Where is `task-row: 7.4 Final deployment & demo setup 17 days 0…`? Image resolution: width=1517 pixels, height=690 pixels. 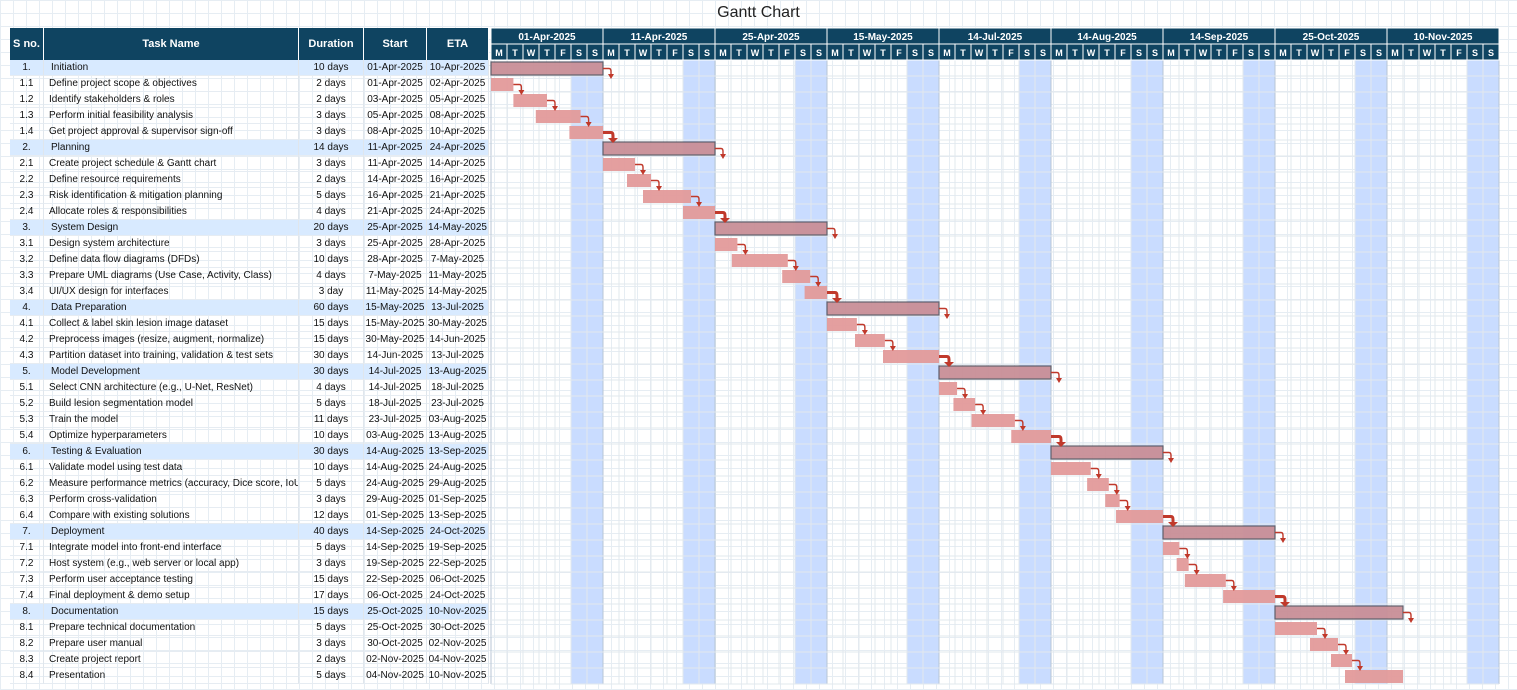 task-row: 7.4 Final deployment & demo setup 17 days 0… is located at coordinates (249, 596).